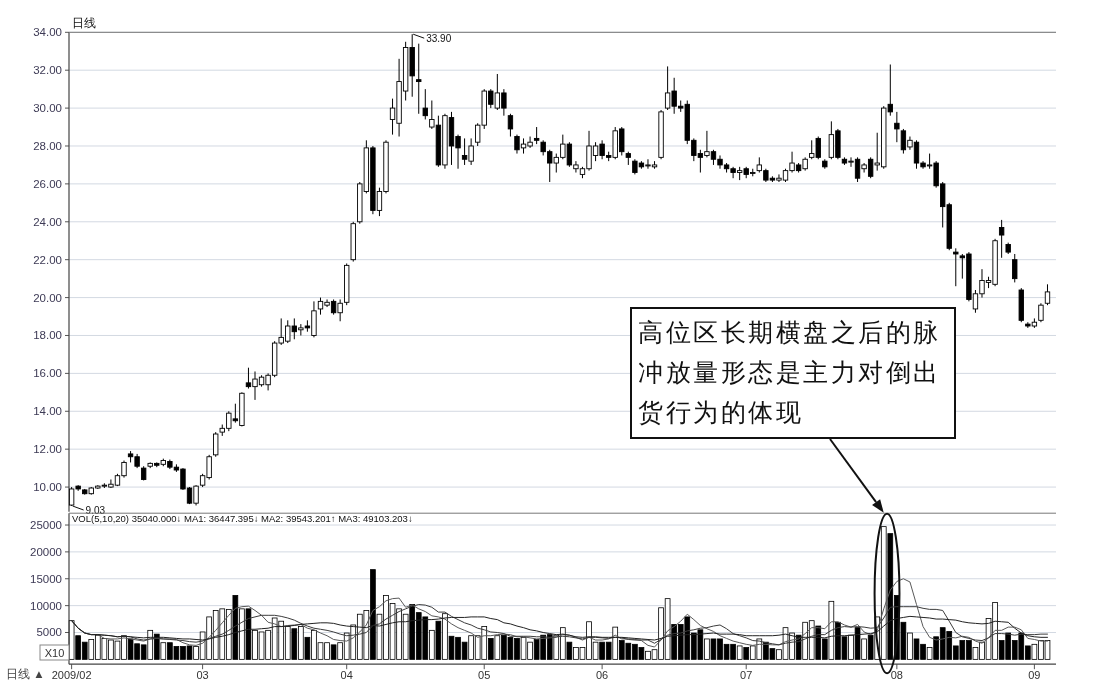 Image resolution: width=1108 pixels, height=698 pixels. I want to click on y-tick-label: 10.00, so click(47, 487).